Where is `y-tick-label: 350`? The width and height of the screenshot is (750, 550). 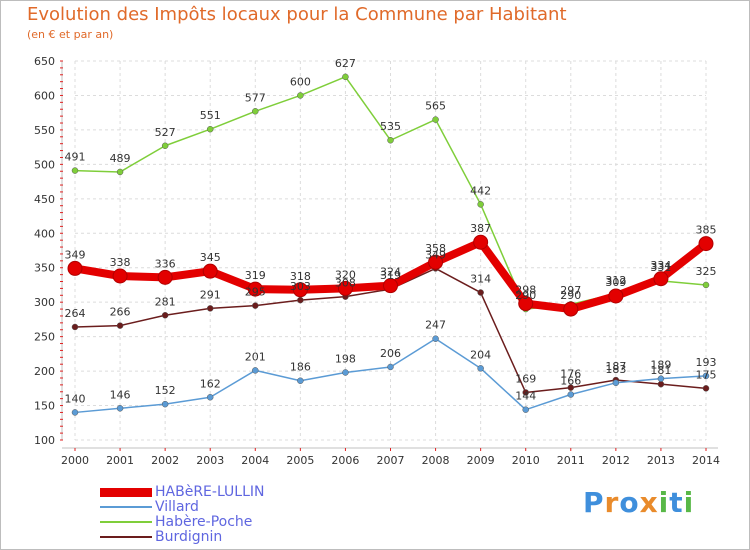 y-tick-label: 350 is located at coordinates (44, 268).